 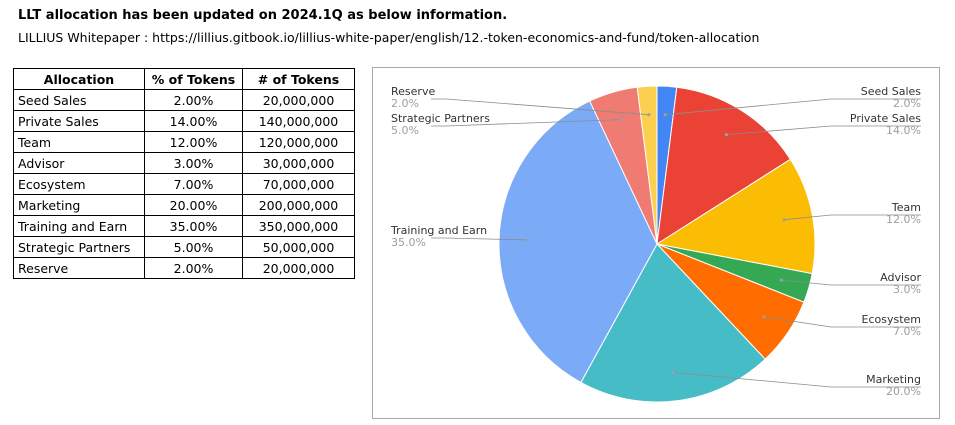 What do you see at coordinates (298, 79) in the screenshot?
I see `column-header-count: # of Tokens` at bounding box center [298, 79].